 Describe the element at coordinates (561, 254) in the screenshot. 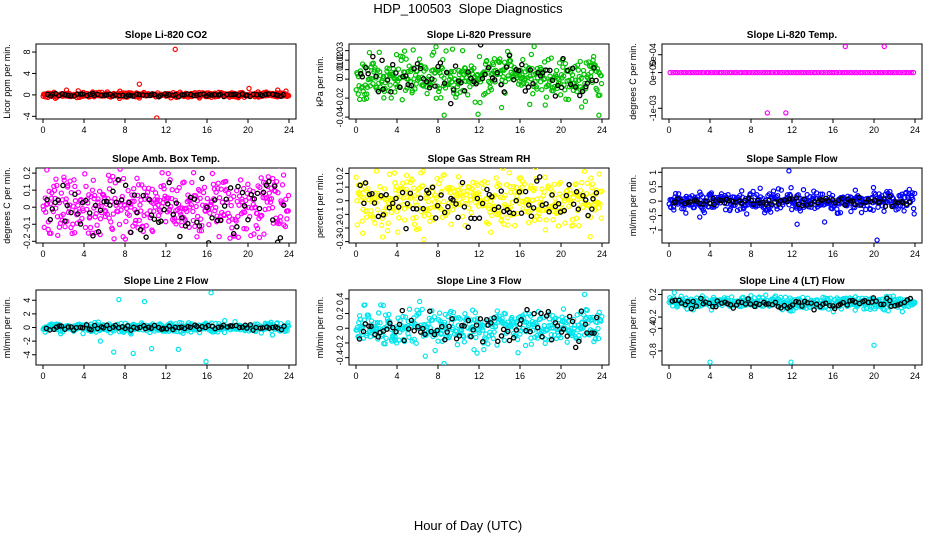

I see `x-tick-label: 20` at that location.